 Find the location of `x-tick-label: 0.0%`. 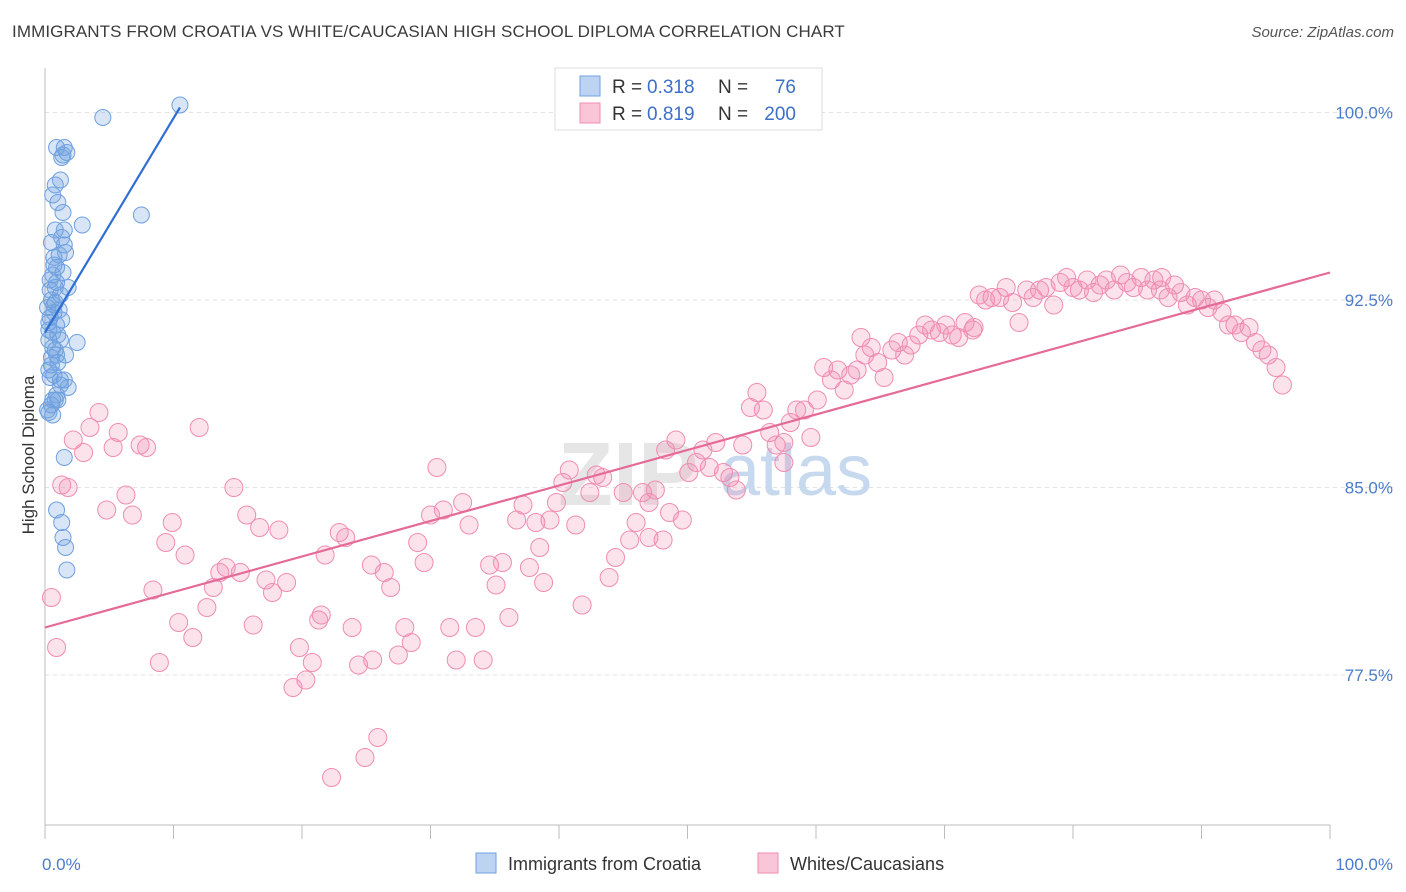

x-tick-label: 0.0% is located at coordinates (61, 864).